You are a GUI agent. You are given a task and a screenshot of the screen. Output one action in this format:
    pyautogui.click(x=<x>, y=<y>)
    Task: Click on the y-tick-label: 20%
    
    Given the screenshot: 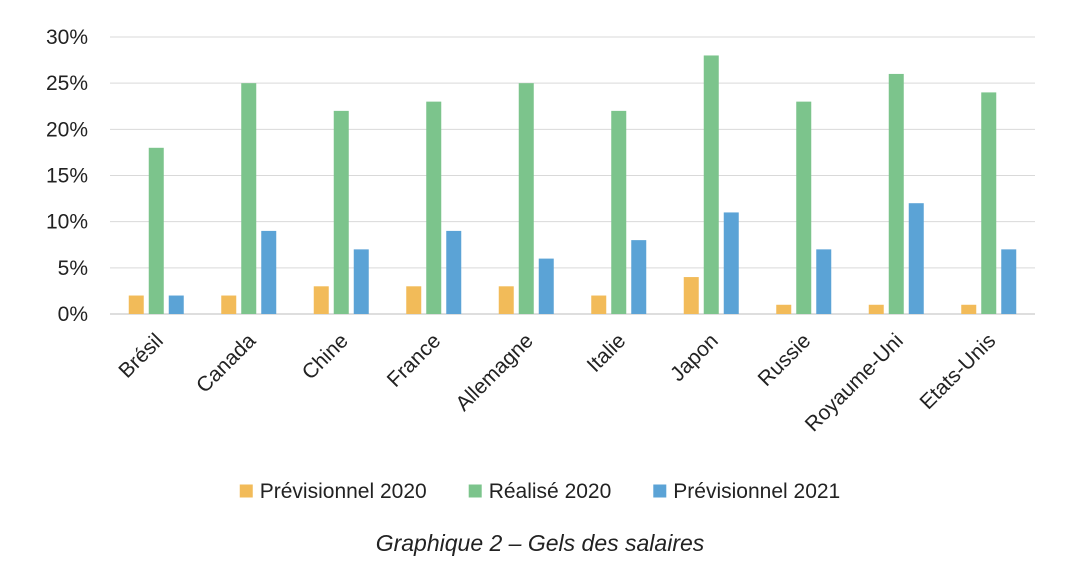 What is the action you would take?
    pyautogui.click(x=67, y=129)
    